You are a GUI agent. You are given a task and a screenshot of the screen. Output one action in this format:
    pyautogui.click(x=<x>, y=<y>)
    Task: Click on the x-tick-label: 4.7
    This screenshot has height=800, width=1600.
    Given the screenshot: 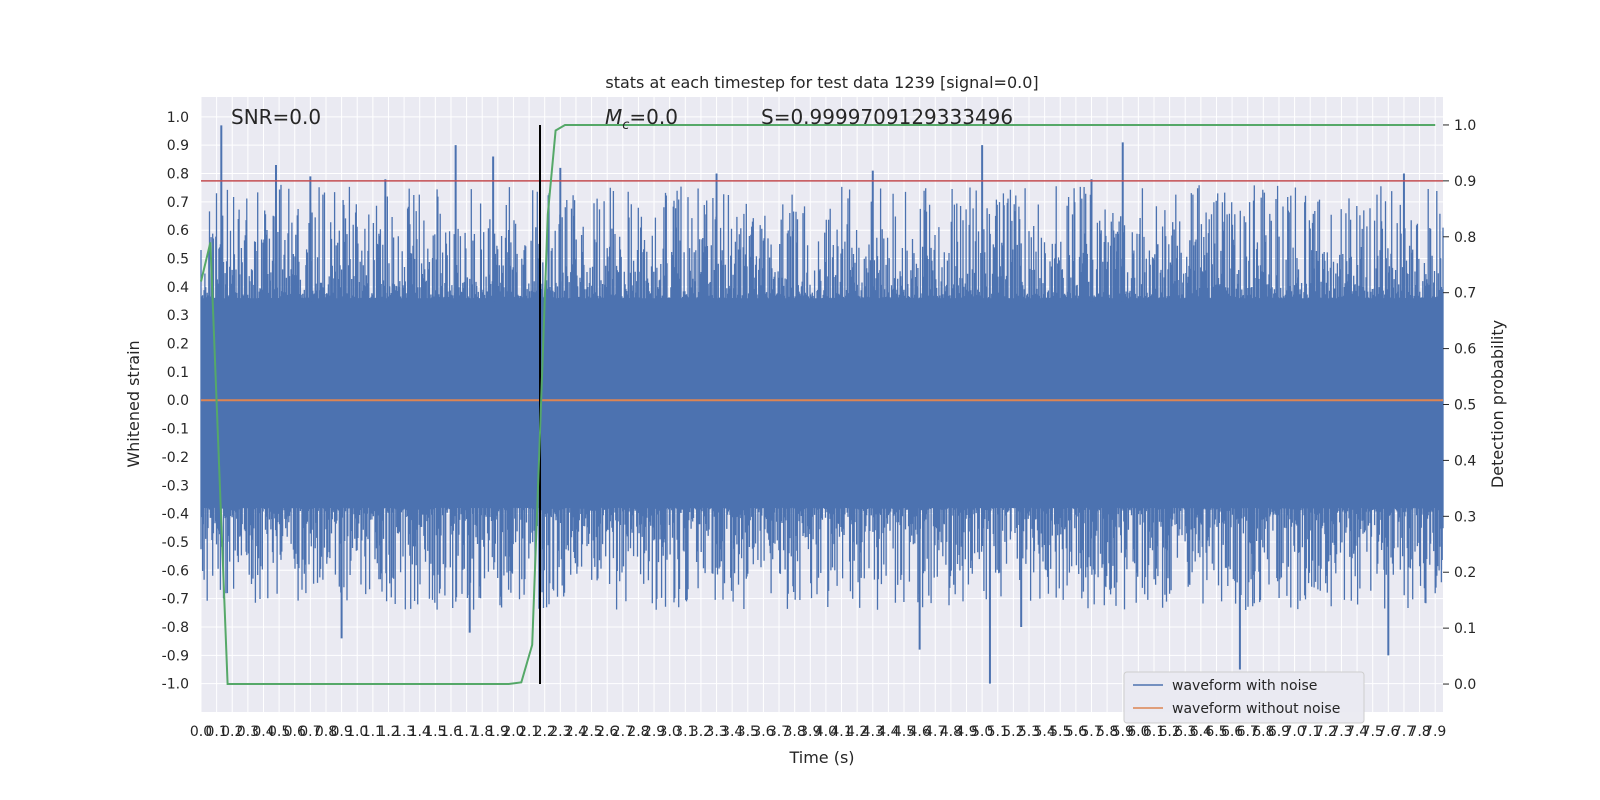 What is the action you would take?
    pyautogui.click(x=935, y=732)
    